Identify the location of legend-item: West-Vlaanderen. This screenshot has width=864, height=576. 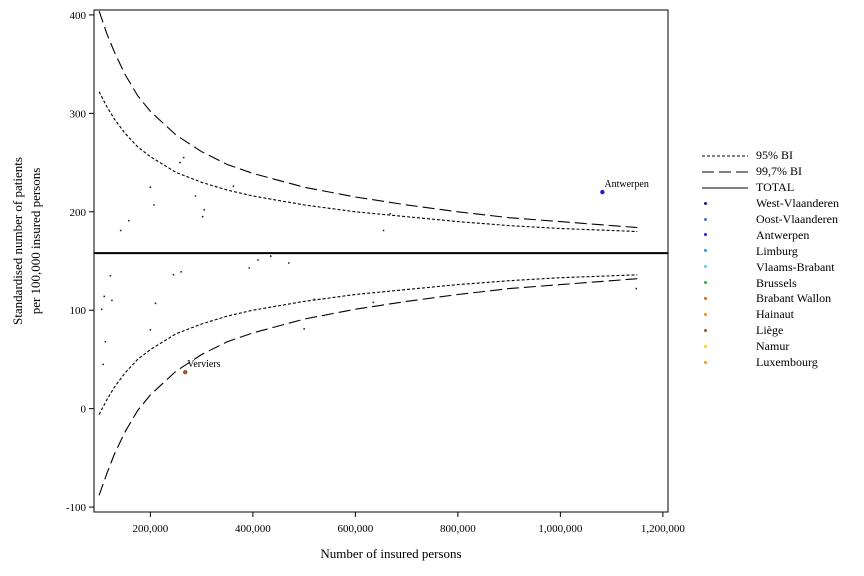
(770, 204).